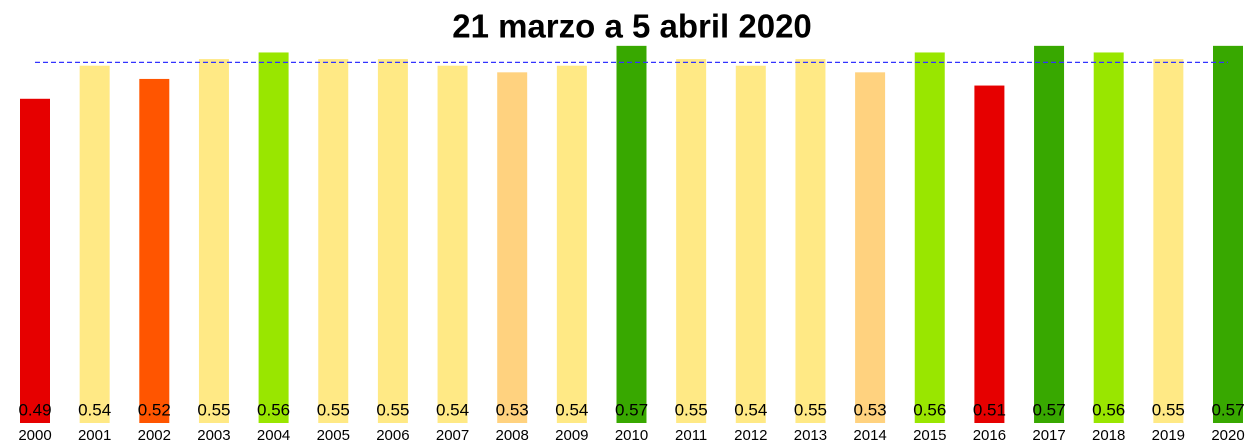 The height and width of the screenshot is (443, 1249). I want to click on x-tick-label: 2006, so click(392, 435).